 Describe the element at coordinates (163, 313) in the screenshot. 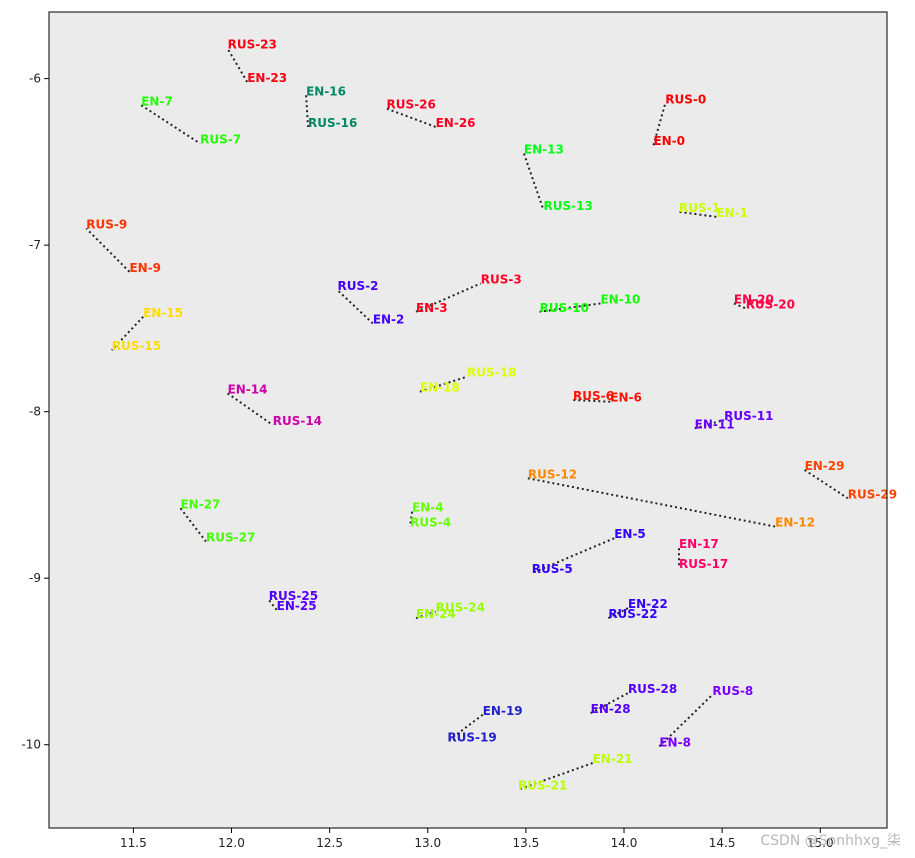

I see `en-point-label: EN-15` at that location.